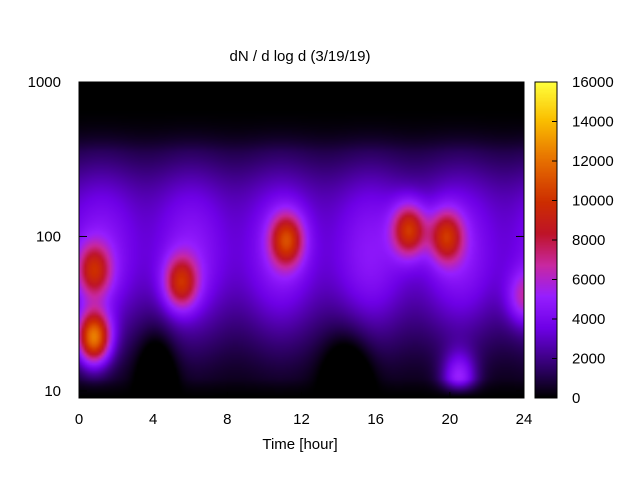  What do you see at coordinates (301, 419) in the screenshot?
I see `x-tick-label: 12` at bounding box center [301, 419].